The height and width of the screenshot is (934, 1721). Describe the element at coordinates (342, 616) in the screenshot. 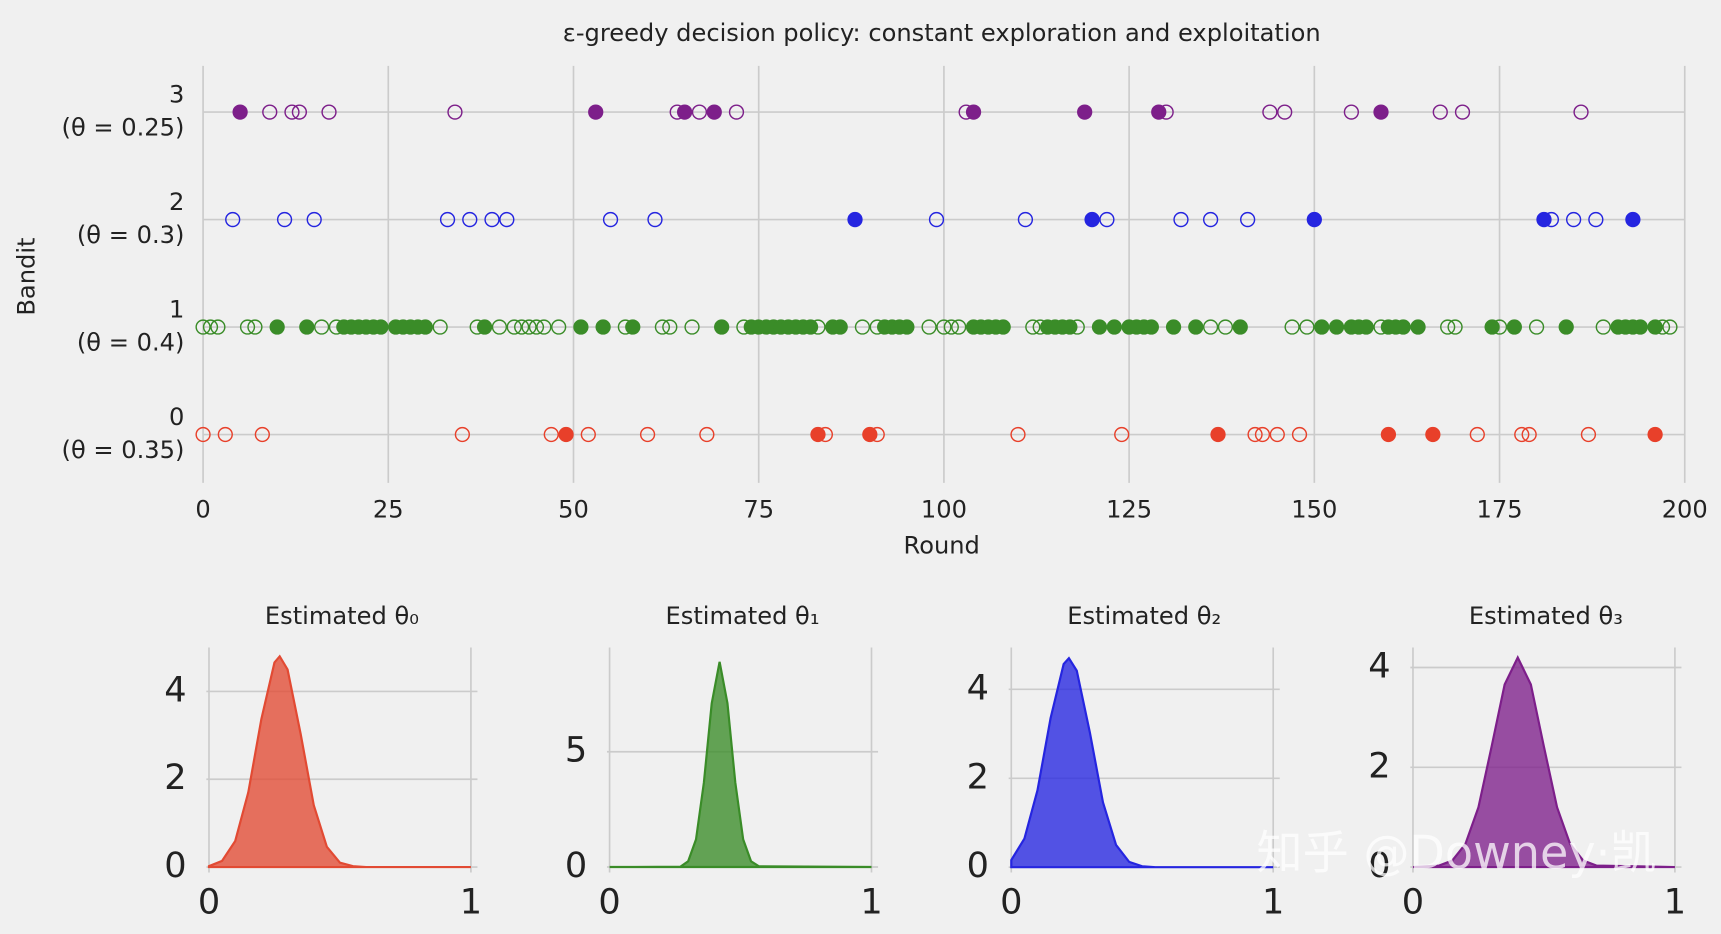

I see `panel-title: Estimated θ₀` at that location.